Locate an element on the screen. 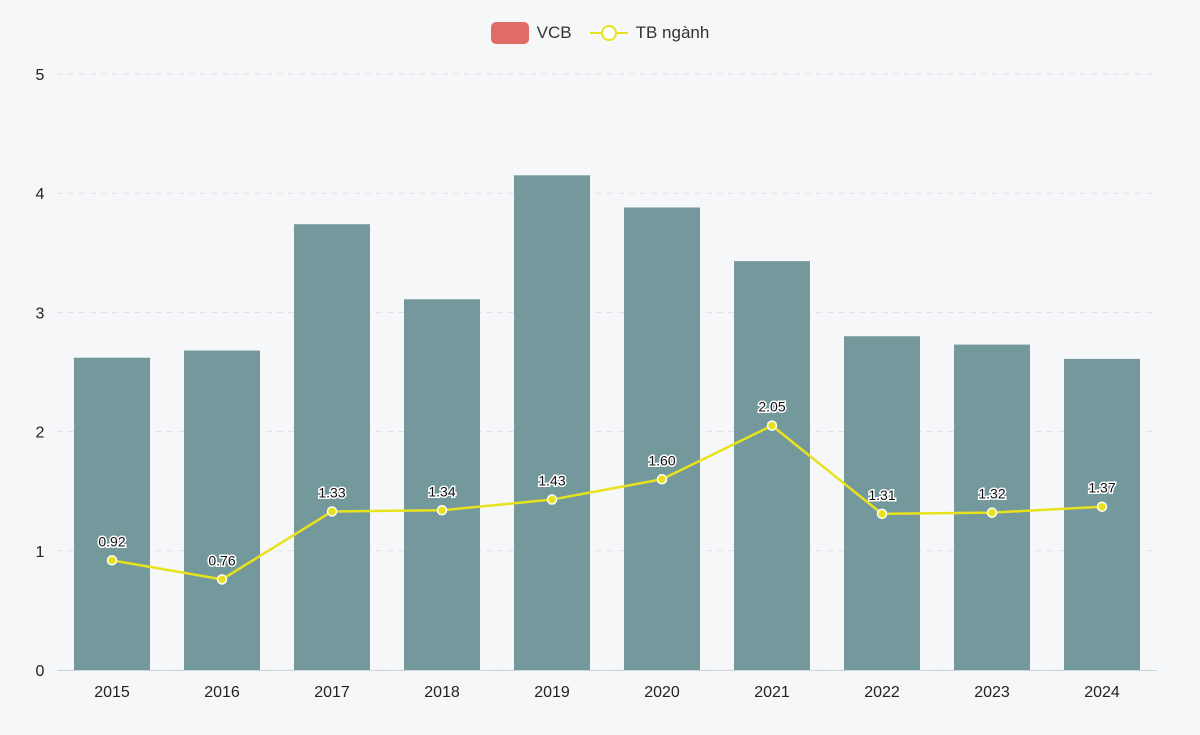 The height and width of the screenshot is (735, 1200). legend-item-vcb: VCB is located at coordinates (531, 33).